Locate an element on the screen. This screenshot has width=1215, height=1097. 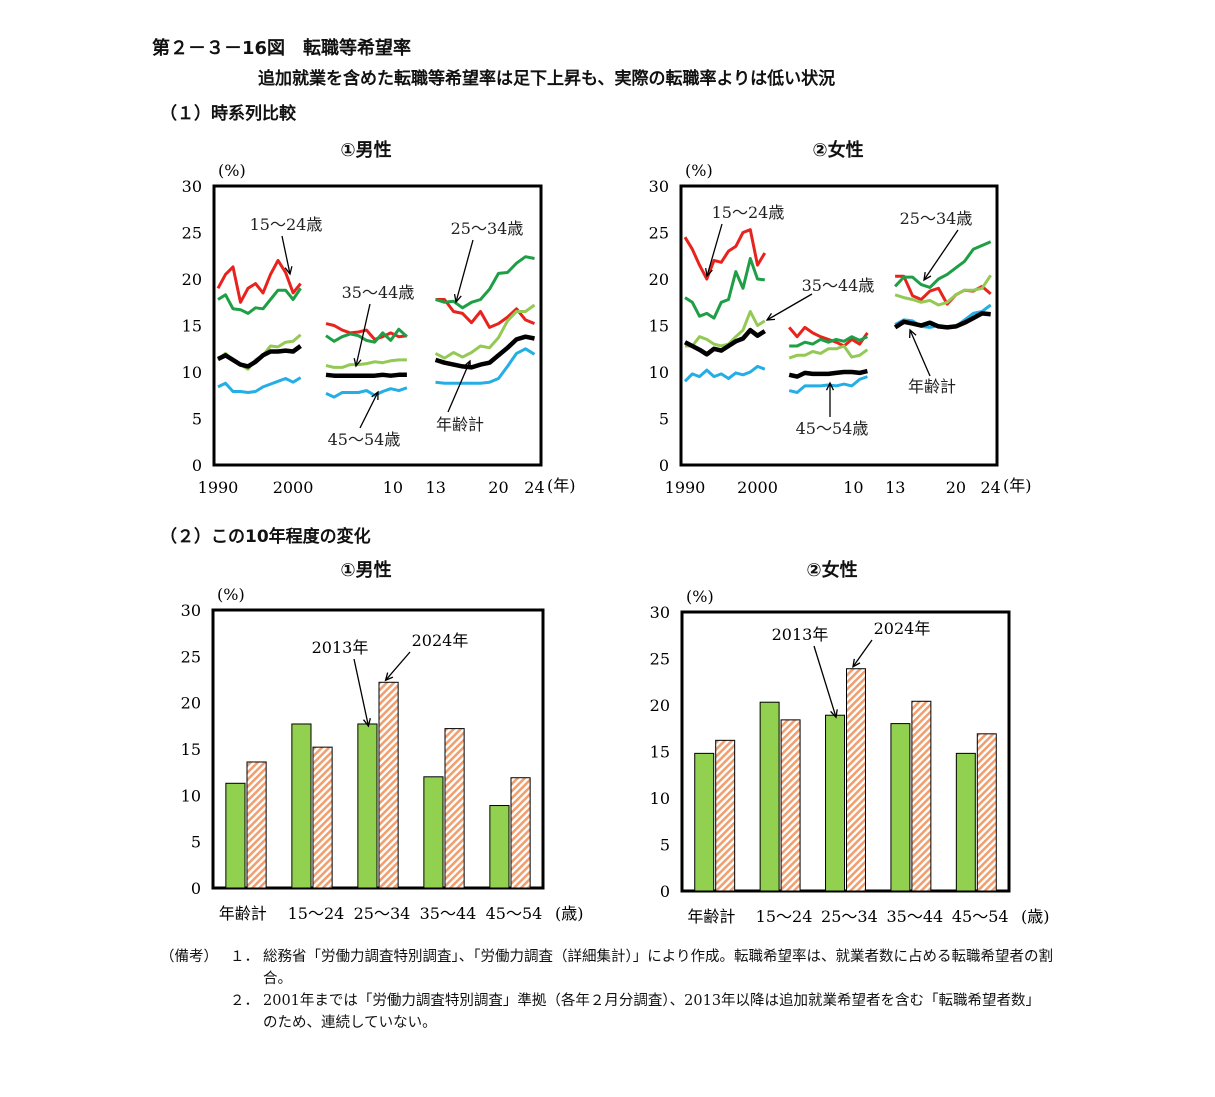
y-tick-label: 10 is located at coordinates (659, 372).